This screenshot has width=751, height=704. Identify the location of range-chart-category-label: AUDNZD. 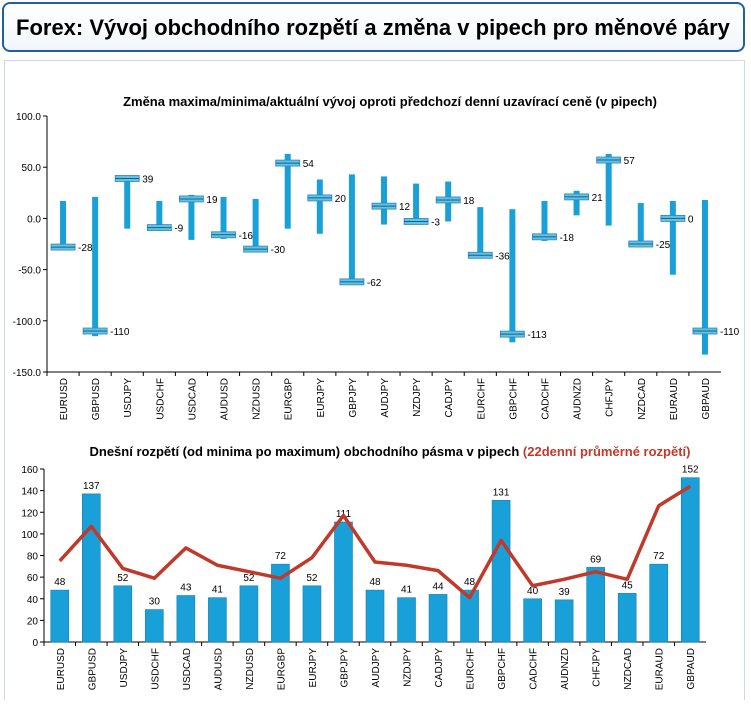
(578, 399).